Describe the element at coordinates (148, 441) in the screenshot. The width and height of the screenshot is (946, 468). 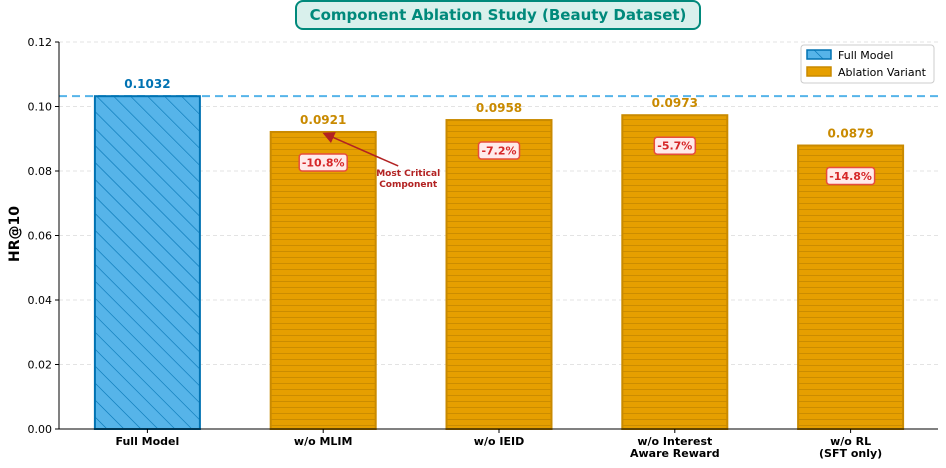
I see `x-category-label: Full Model` at that location.